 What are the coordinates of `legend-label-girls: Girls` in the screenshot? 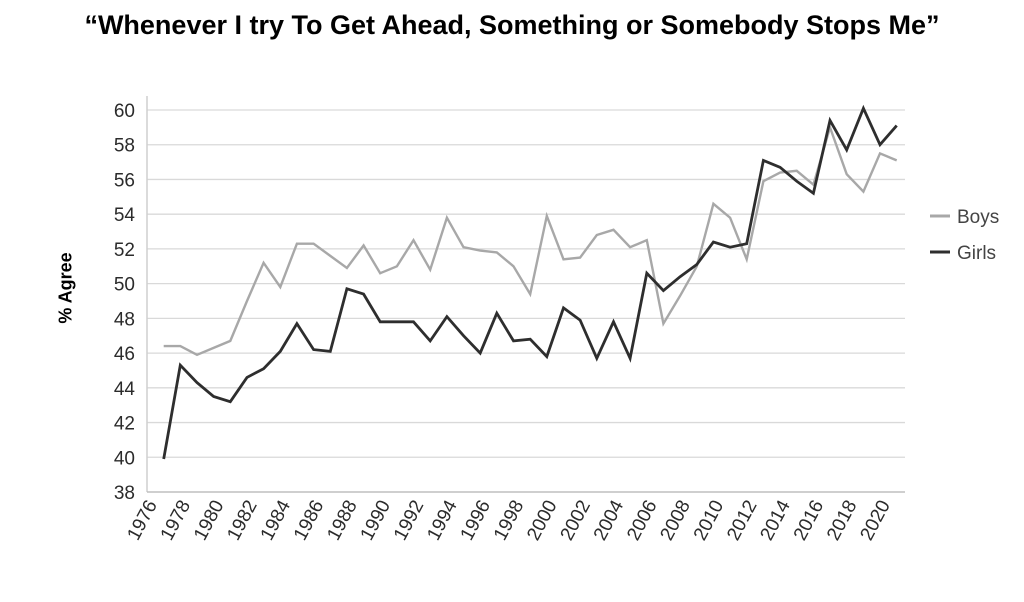 It's located at (976, 253).